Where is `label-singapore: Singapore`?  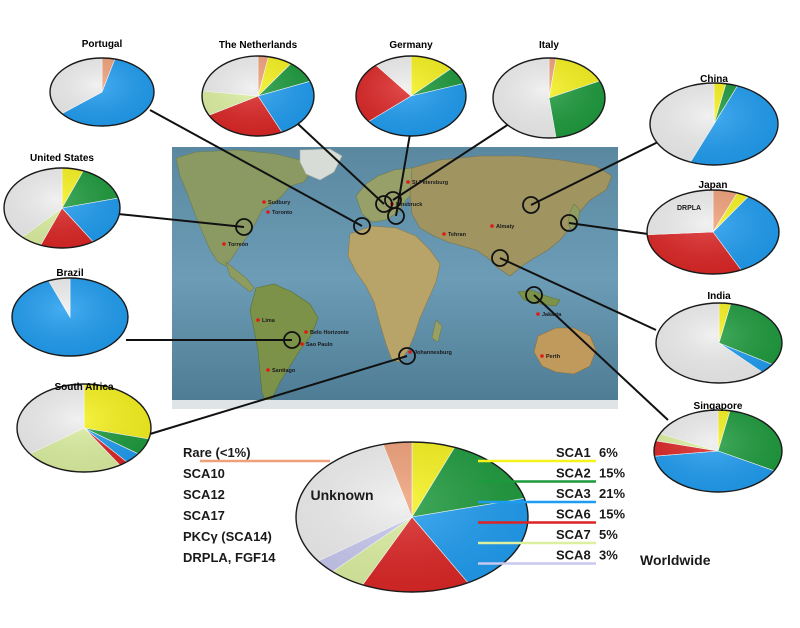
label-singapore: Singapore is located at coordinates (718, 406).